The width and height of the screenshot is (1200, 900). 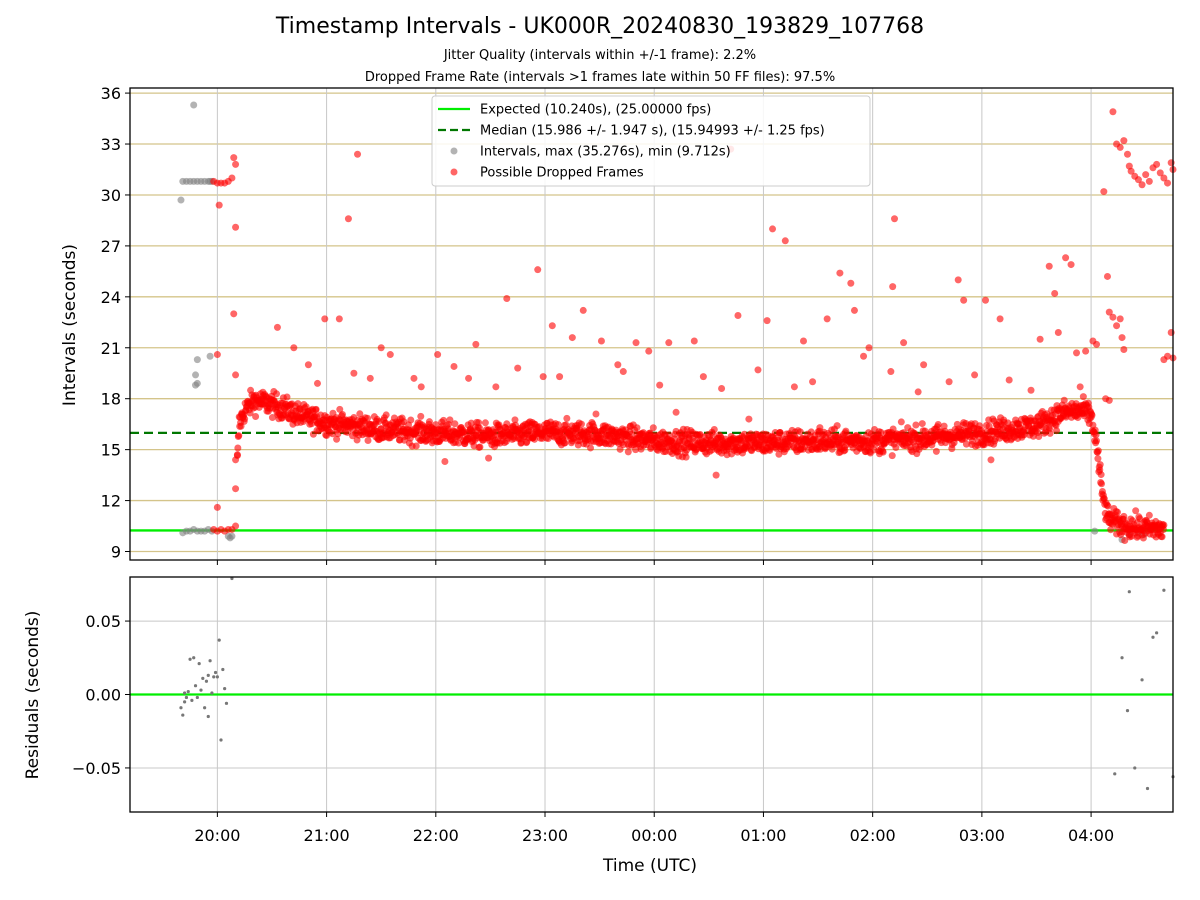 I want to click on top-y-tick-label: 9, so click(x=116, y=552).